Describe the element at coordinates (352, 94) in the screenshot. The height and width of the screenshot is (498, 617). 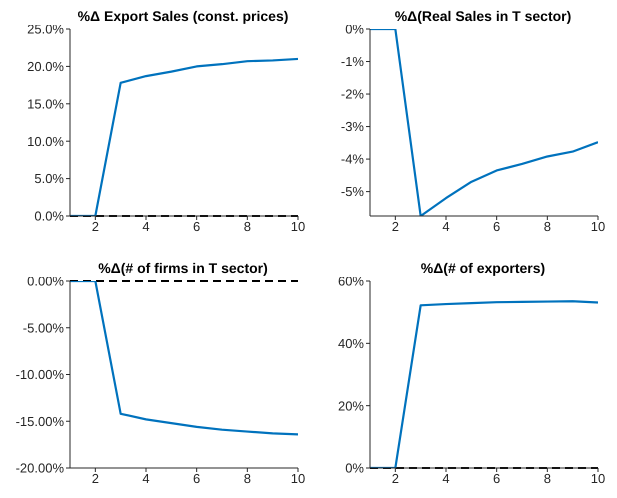
I see `y-tick-label: -2%` at that location.